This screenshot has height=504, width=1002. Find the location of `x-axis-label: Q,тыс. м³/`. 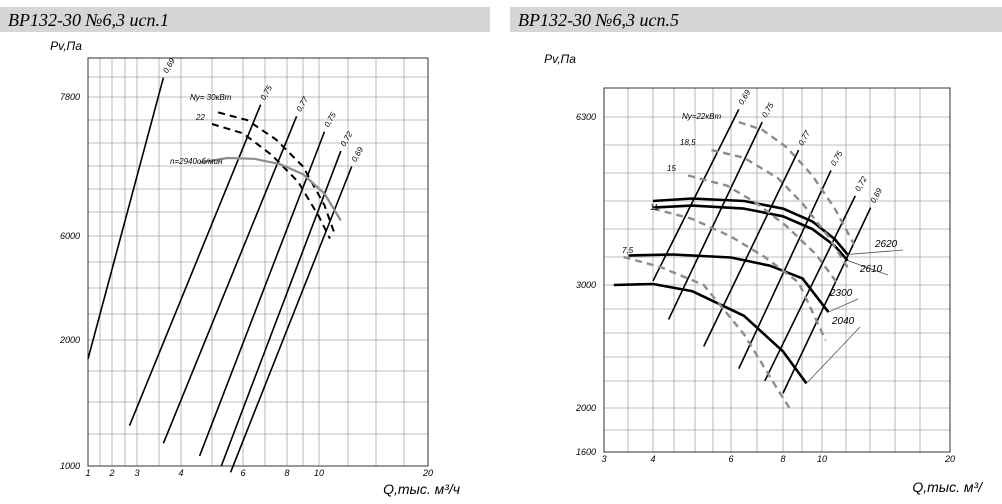

x-axis-label: Q,тыс. м³/ is located at coordinates (948, 487).